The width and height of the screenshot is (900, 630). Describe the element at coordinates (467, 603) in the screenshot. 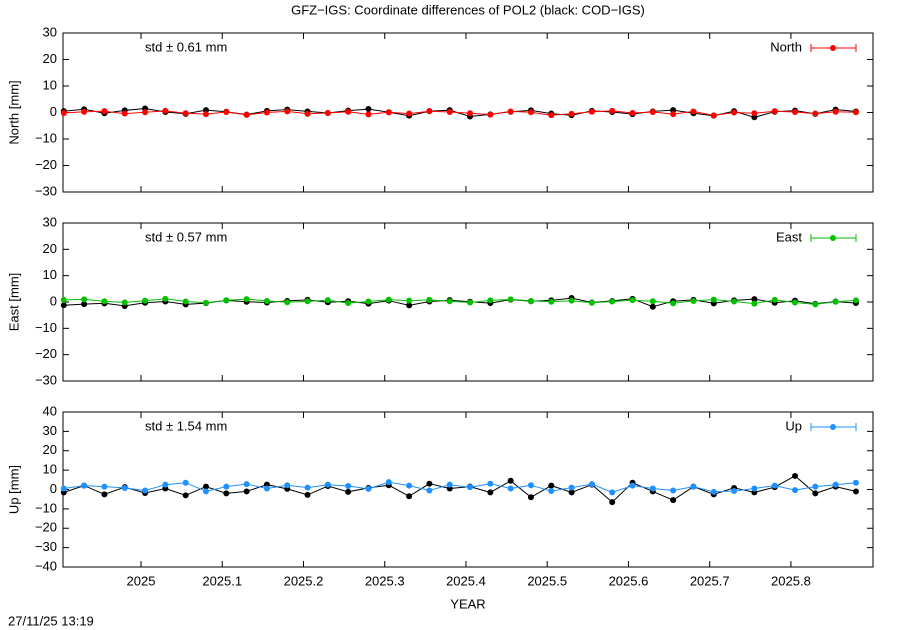

I see `x-axis-label: YEAR` at that location.